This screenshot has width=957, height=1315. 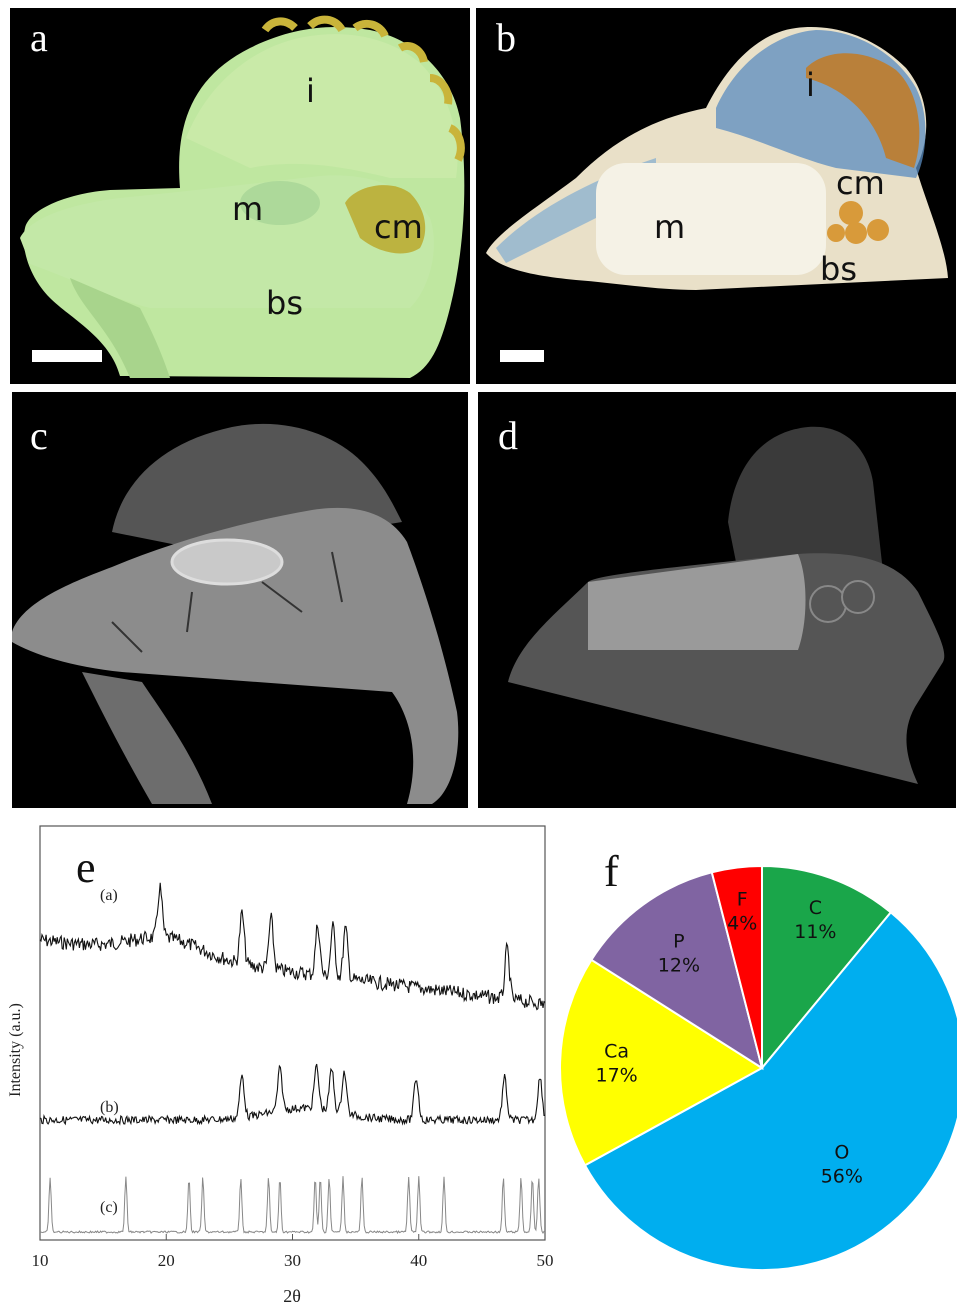 I want to click on pie-label: C, so click(x=815, y=908).